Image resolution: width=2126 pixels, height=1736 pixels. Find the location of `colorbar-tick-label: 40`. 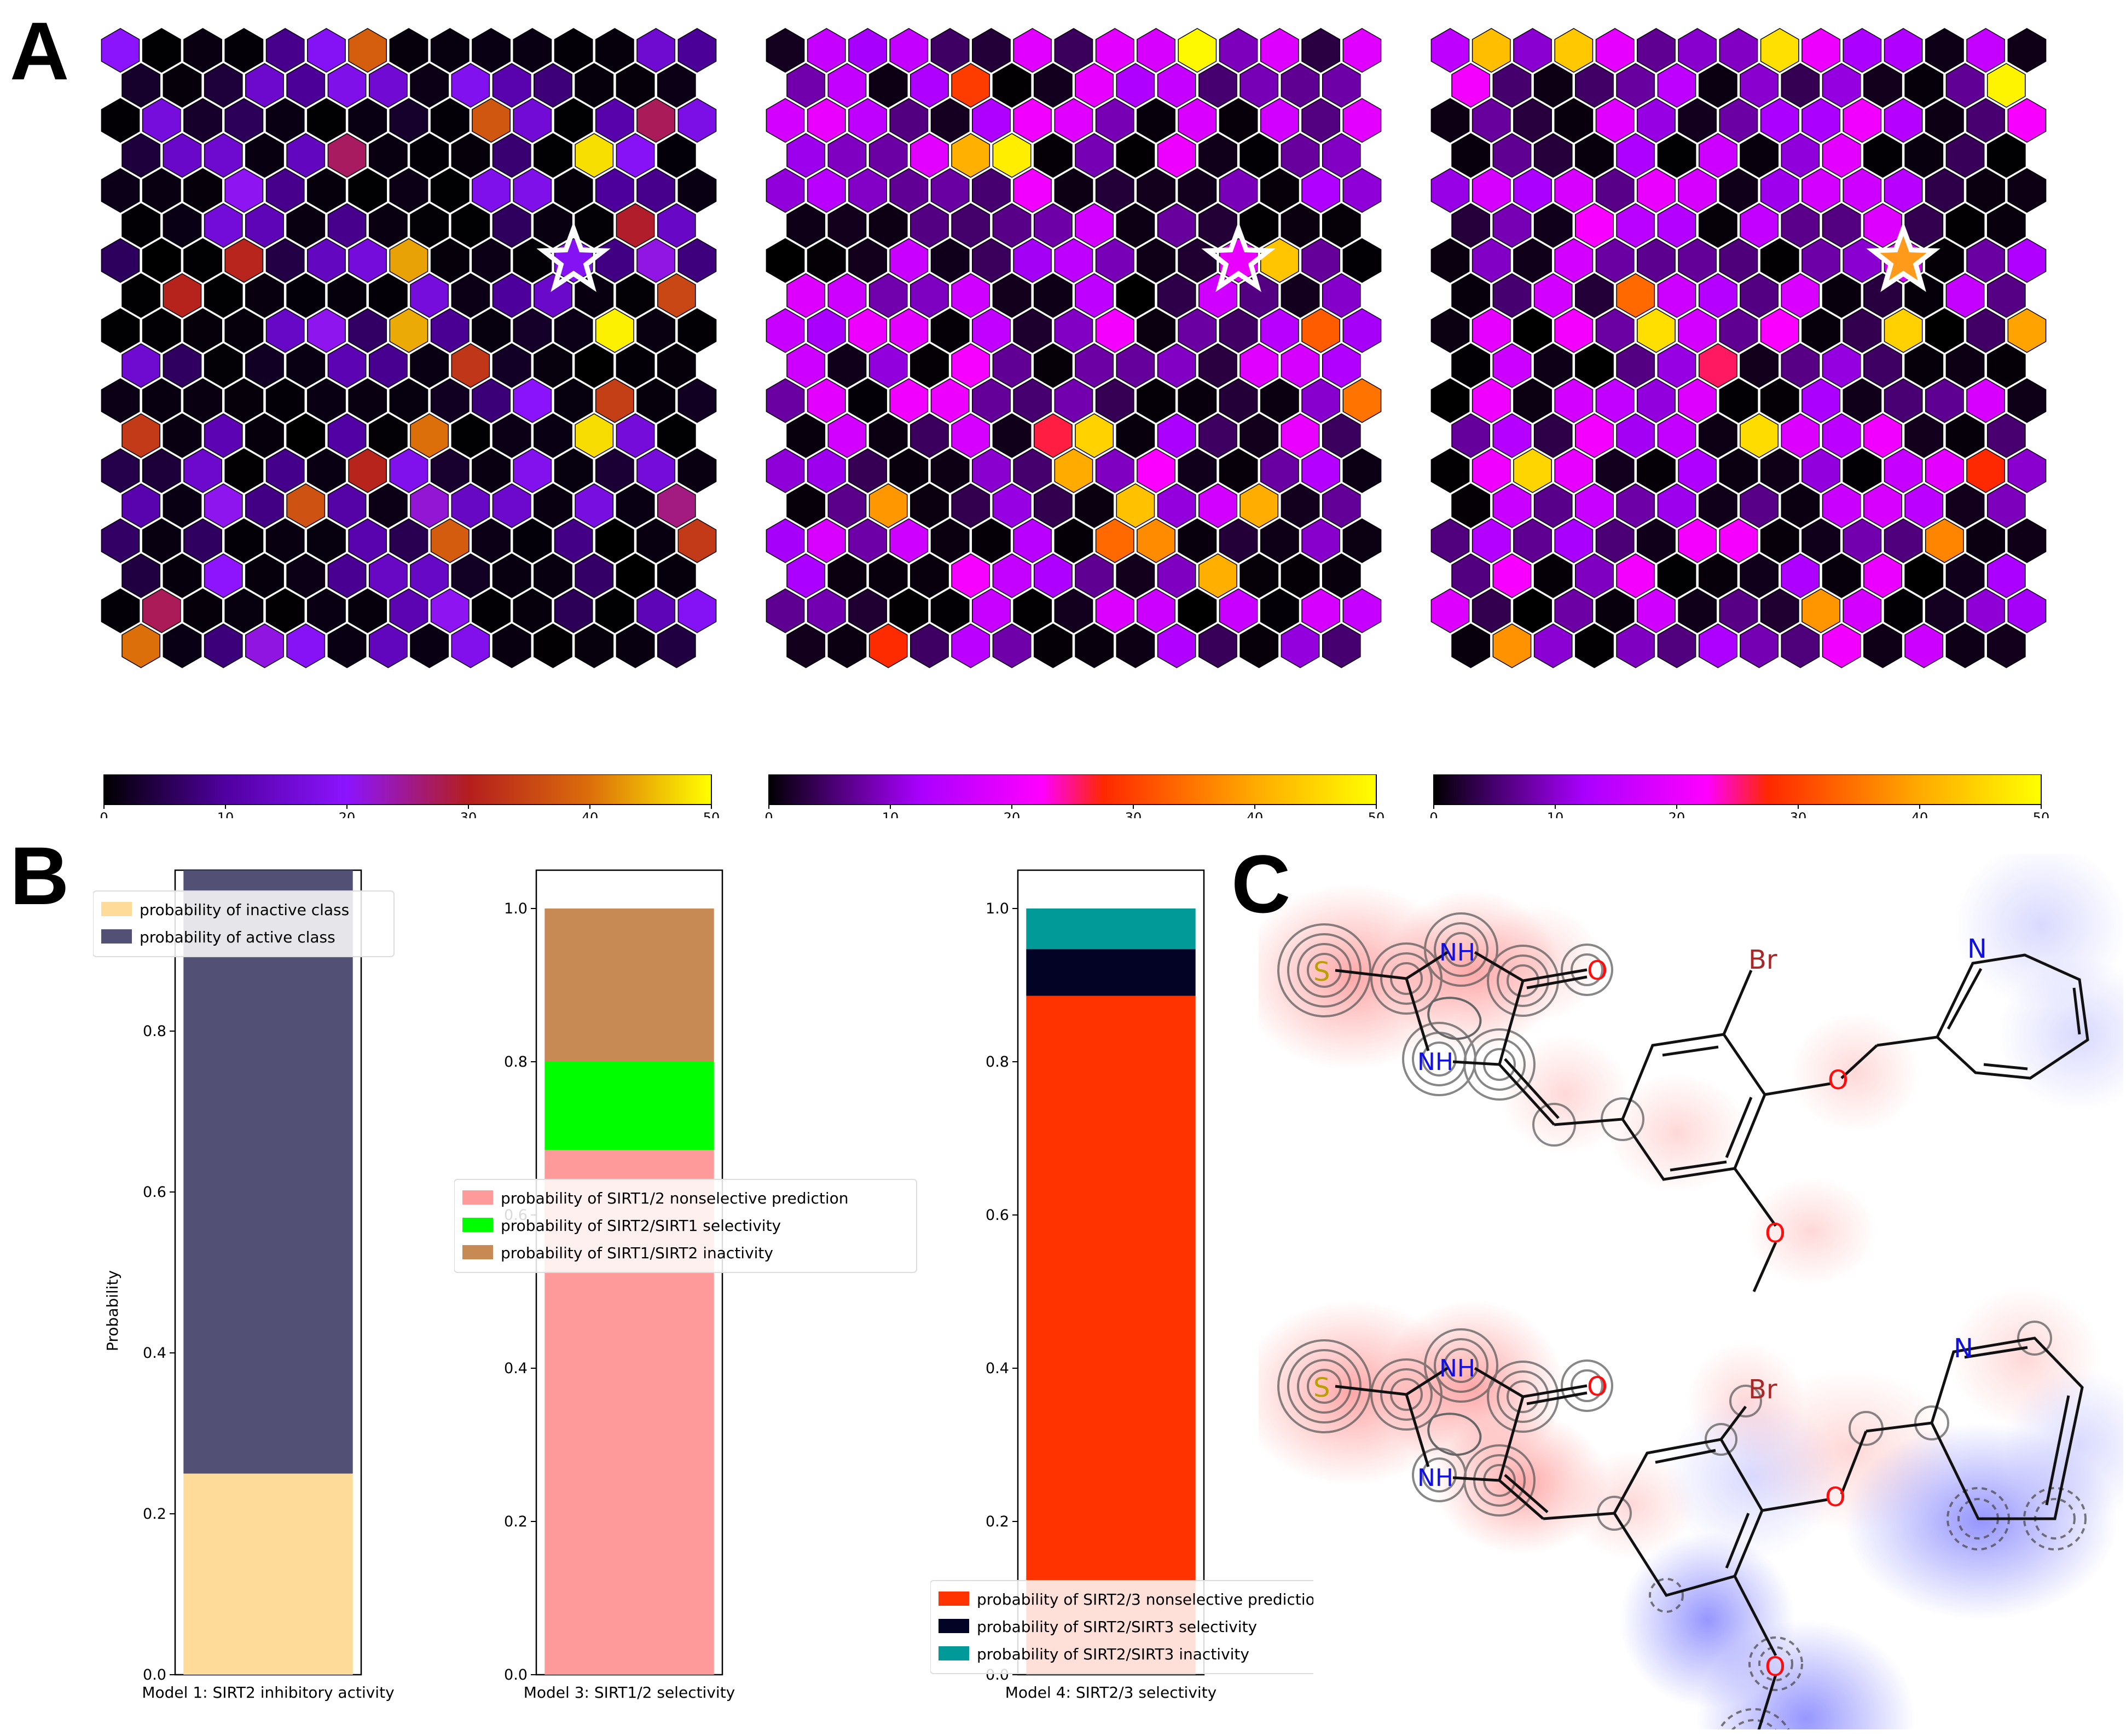

colorbar-tick-label: 40 is located at coordinates (1919, 814).